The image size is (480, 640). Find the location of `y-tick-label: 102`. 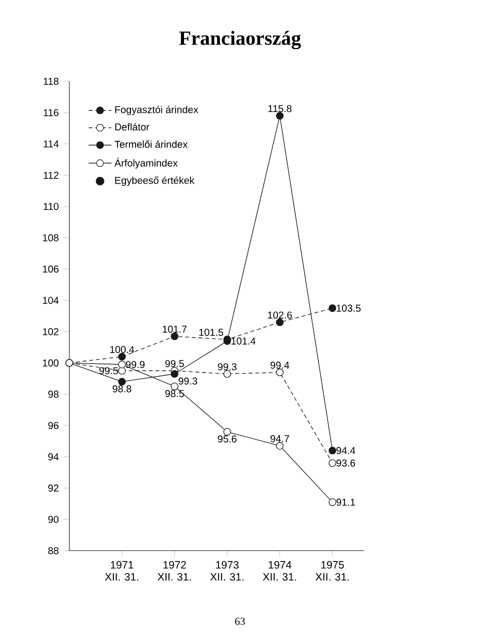

y-tick-label: 102 is located at coordinates (50, 332).